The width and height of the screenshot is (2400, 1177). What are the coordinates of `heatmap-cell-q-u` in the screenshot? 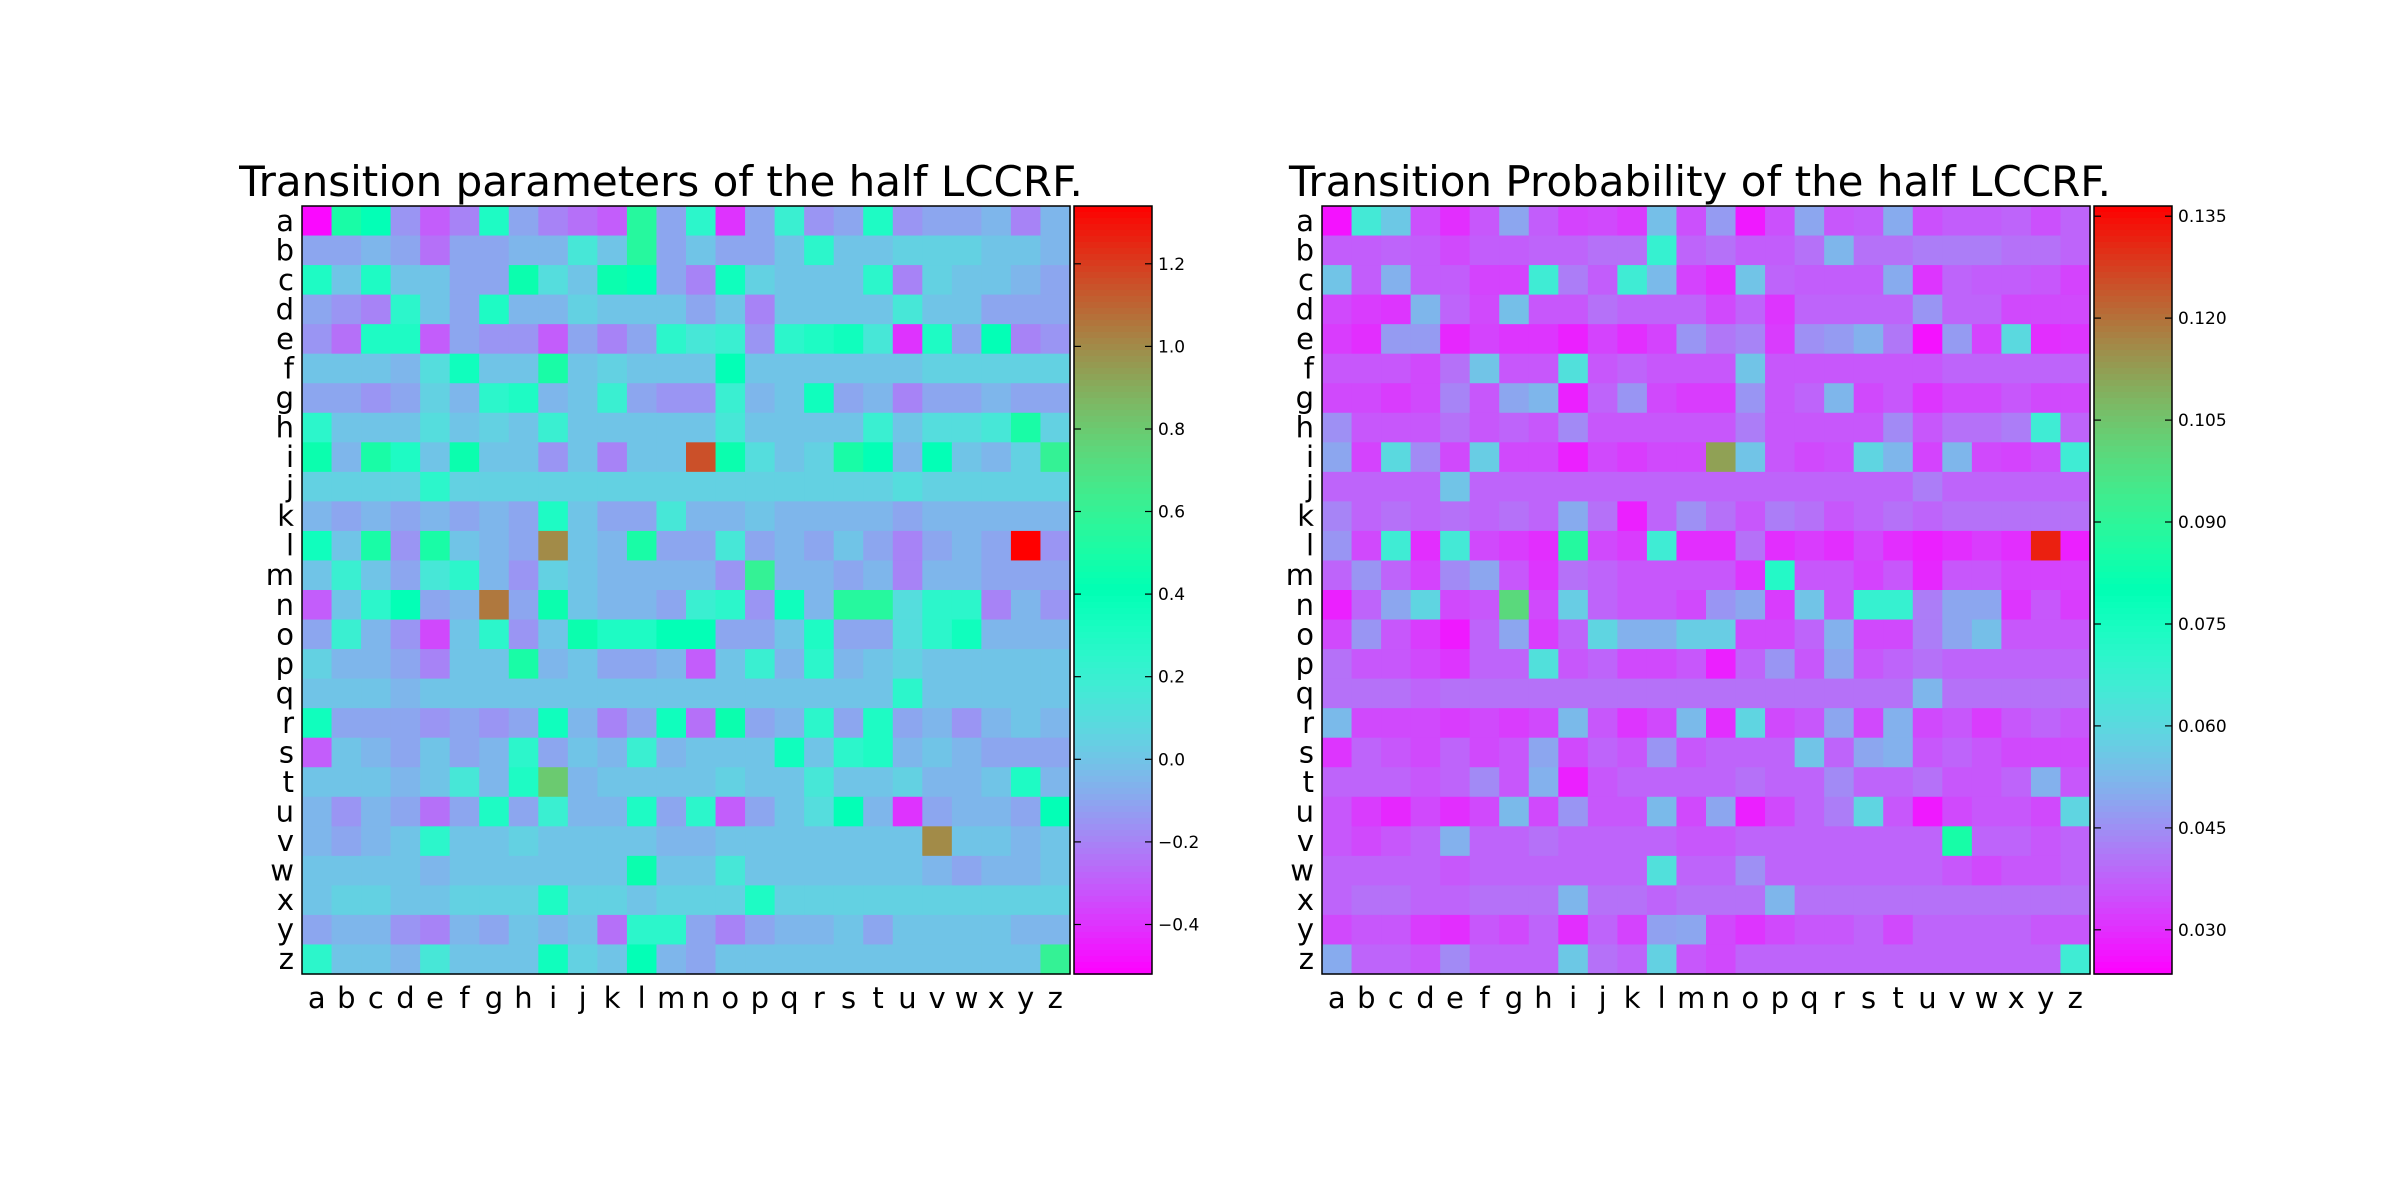 It's located at (1927, 693).